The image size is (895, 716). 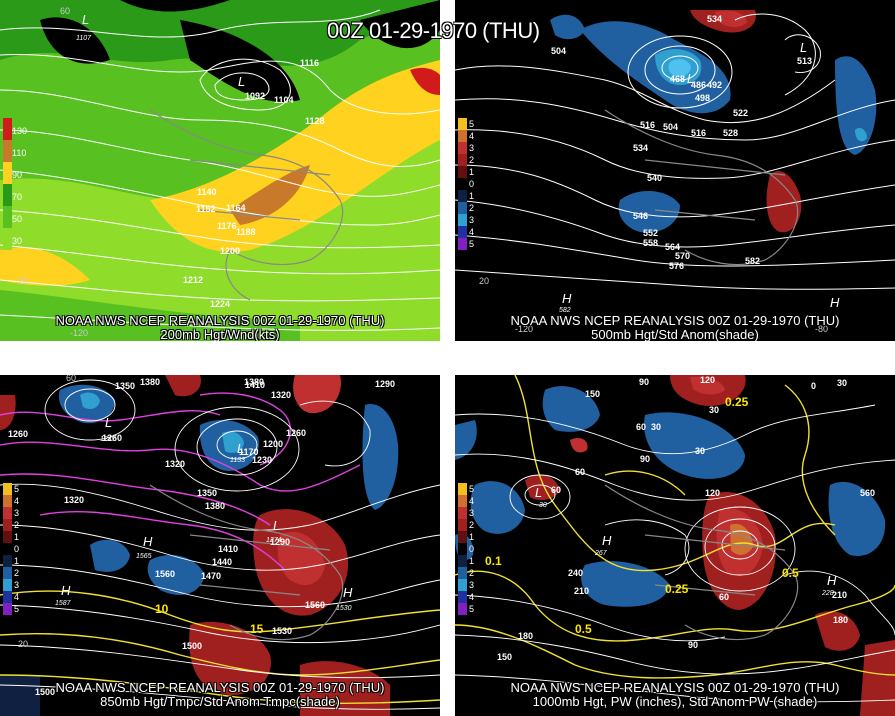 I want to click on pw-label: 0.1, so click(x=493, y=561).